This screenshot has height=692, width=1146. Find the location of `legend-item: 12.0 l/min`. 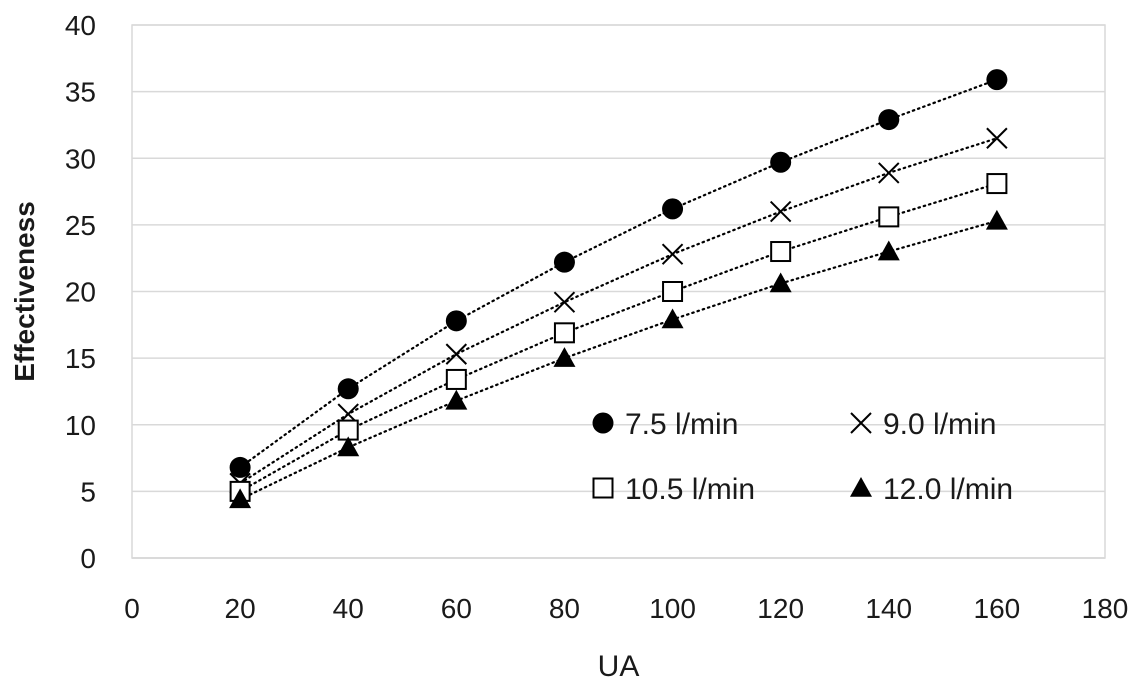

legend-item: 12.0 l/min is located at coordinates (931, 489).